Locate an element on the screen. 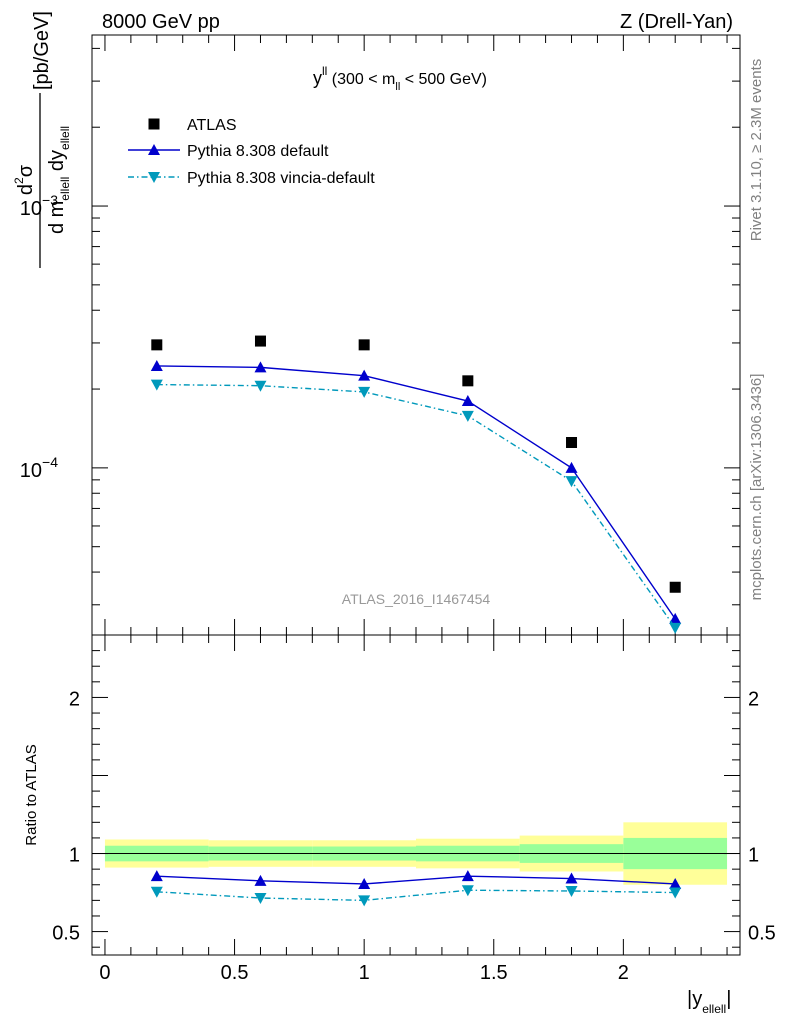  ylabel-den-sub1: ellell is located at coordinates (65, 189).